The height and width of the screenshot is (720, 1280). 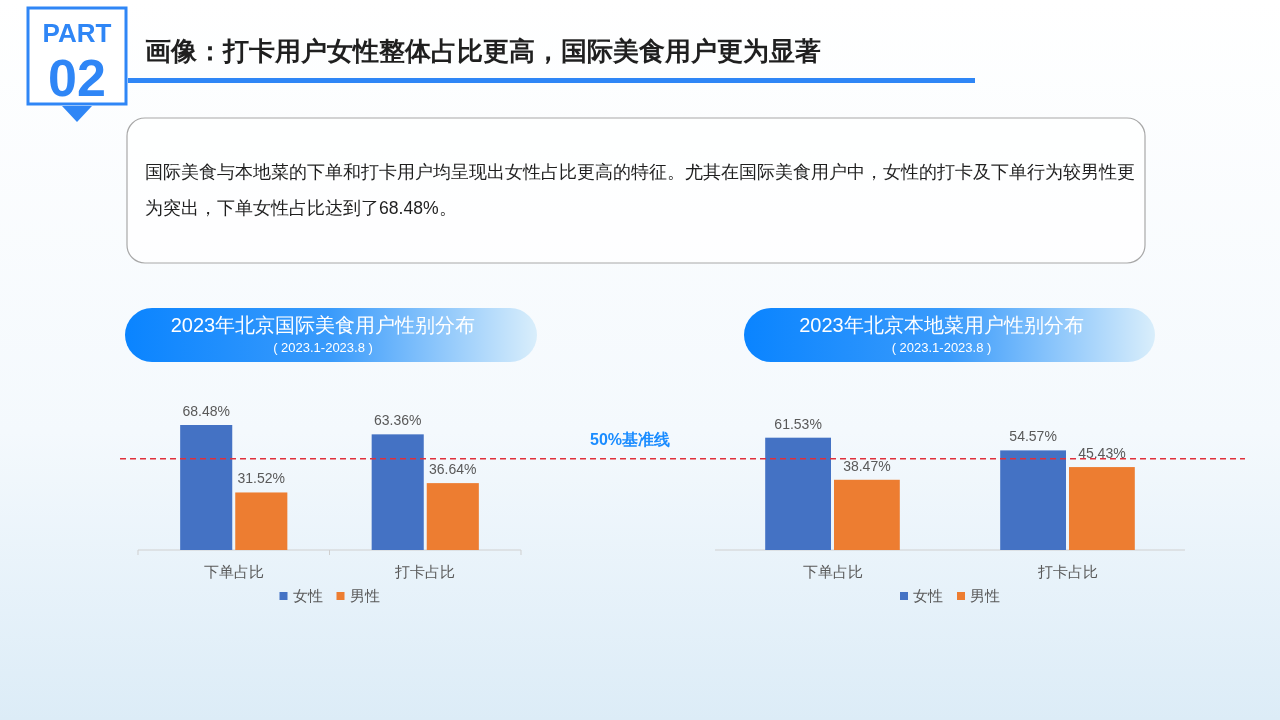 What do you see at coordinates (397, 420) in the screenshot?
I see `data-label: 63.36%` at bounding box center [397, 420].